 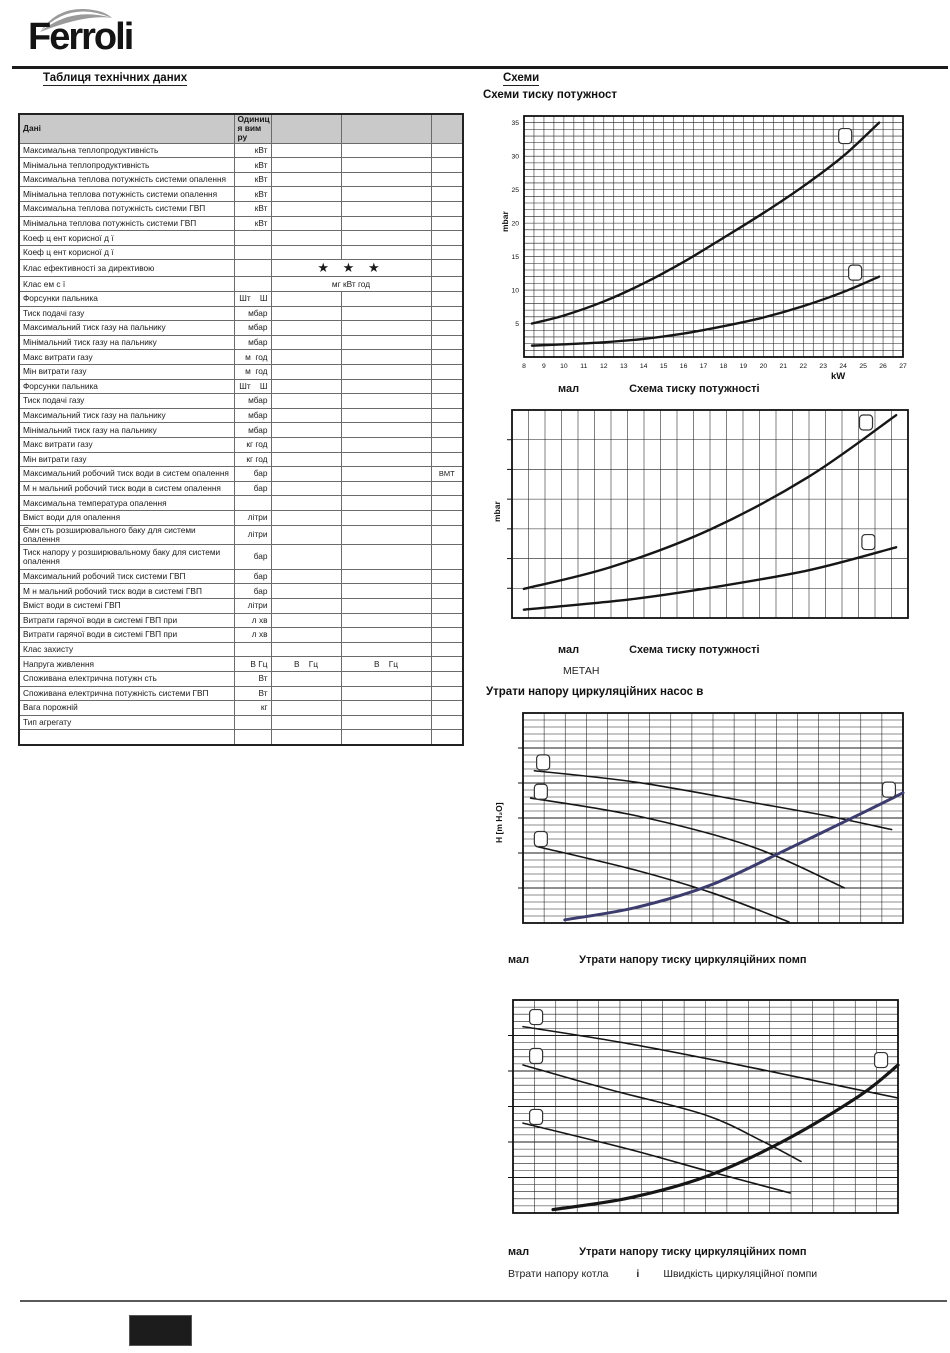 What do you see at coordinates (693, 1252) in the screenshot?
I see `figure-caption: Утрати напору тиску циркуляційних помп` at bounding box center [693, 1252].